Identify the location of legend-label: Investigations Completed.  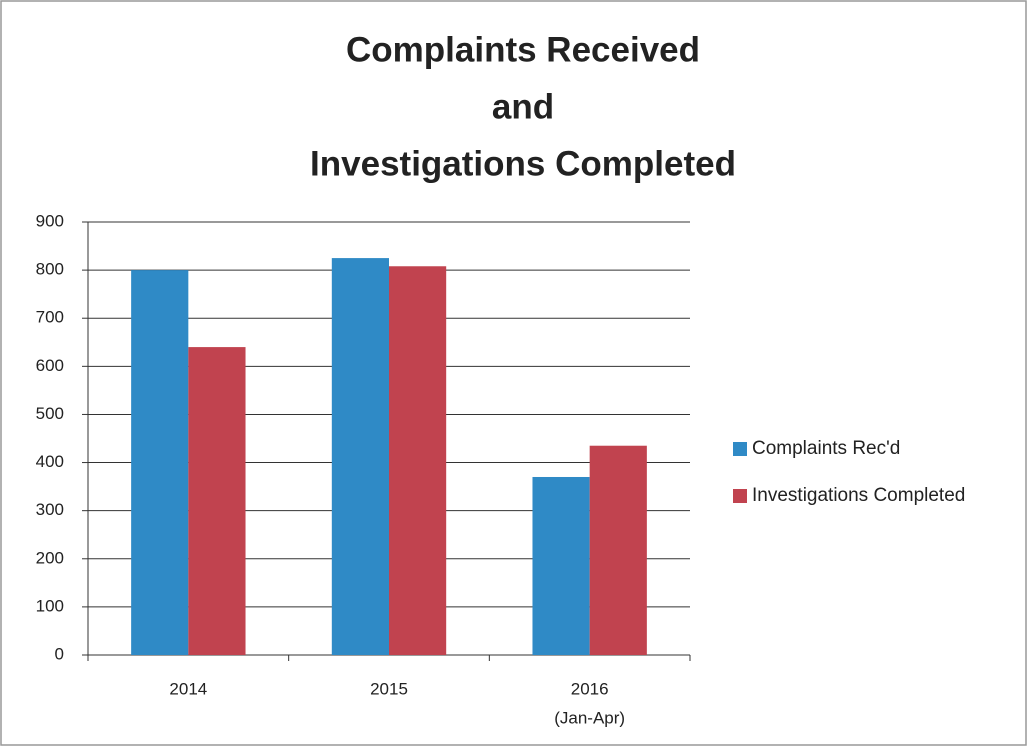
(858, 495).